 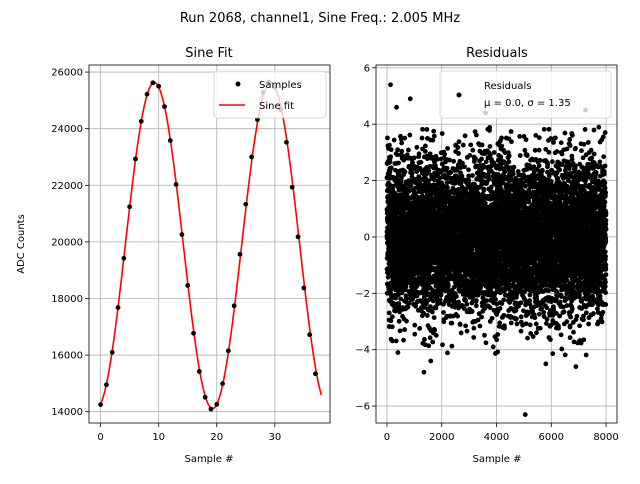 I want to click on sine-fit-ytick-label: 16000, so click(x=67, y=356).